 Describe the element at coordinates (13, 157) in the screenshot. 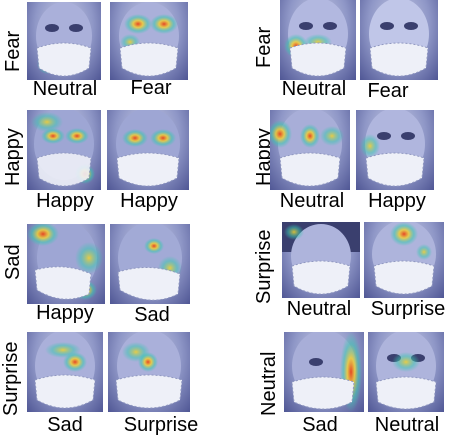

I see `row-label: Happy` at that location.